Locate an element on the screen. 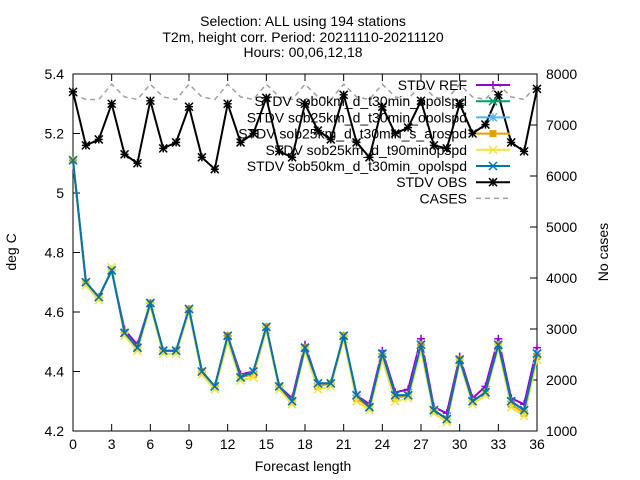  x-tick-label: 30 is located at coordinates (460, 444).